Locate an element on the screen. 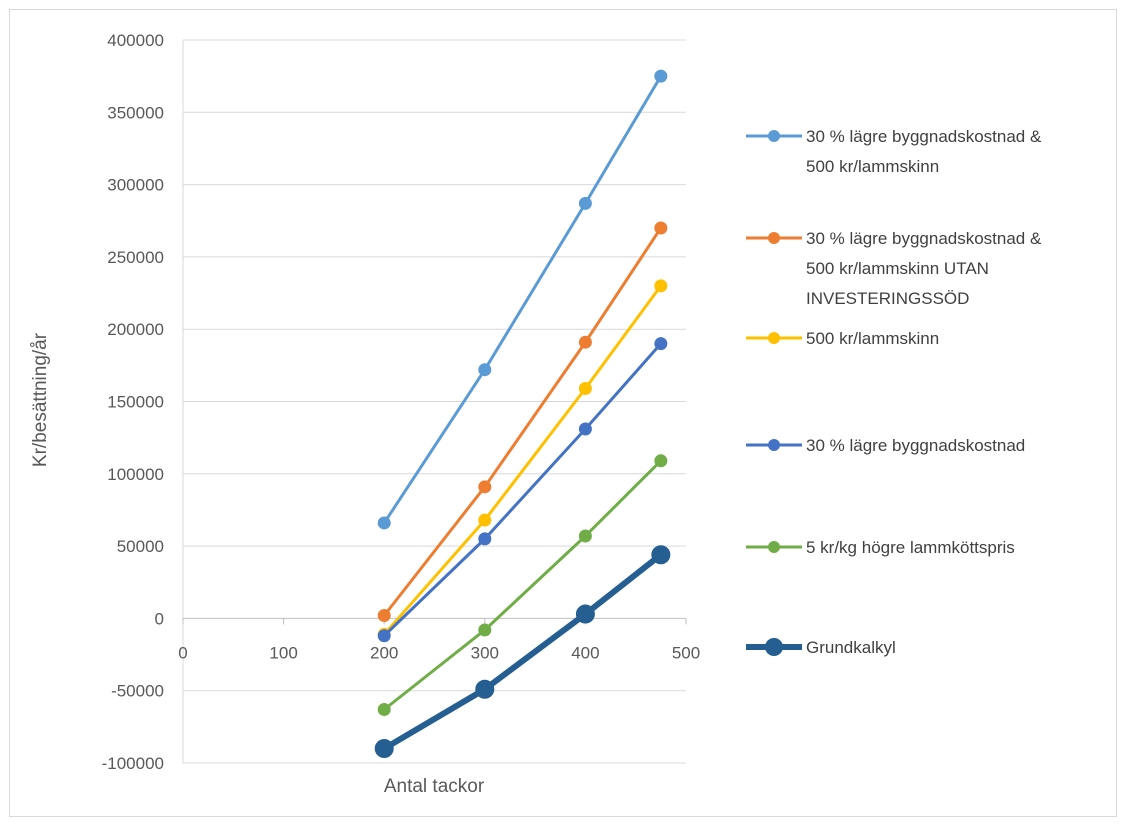  x-tick-label: 100 is located at coordinates (283, 652).